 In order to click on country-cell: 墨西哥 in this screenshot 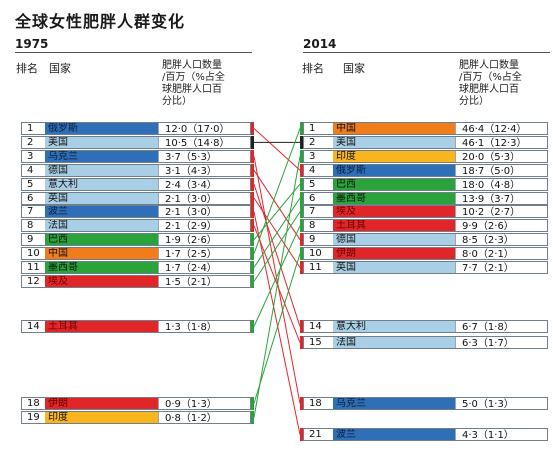, I will do `click(101, 267)`.